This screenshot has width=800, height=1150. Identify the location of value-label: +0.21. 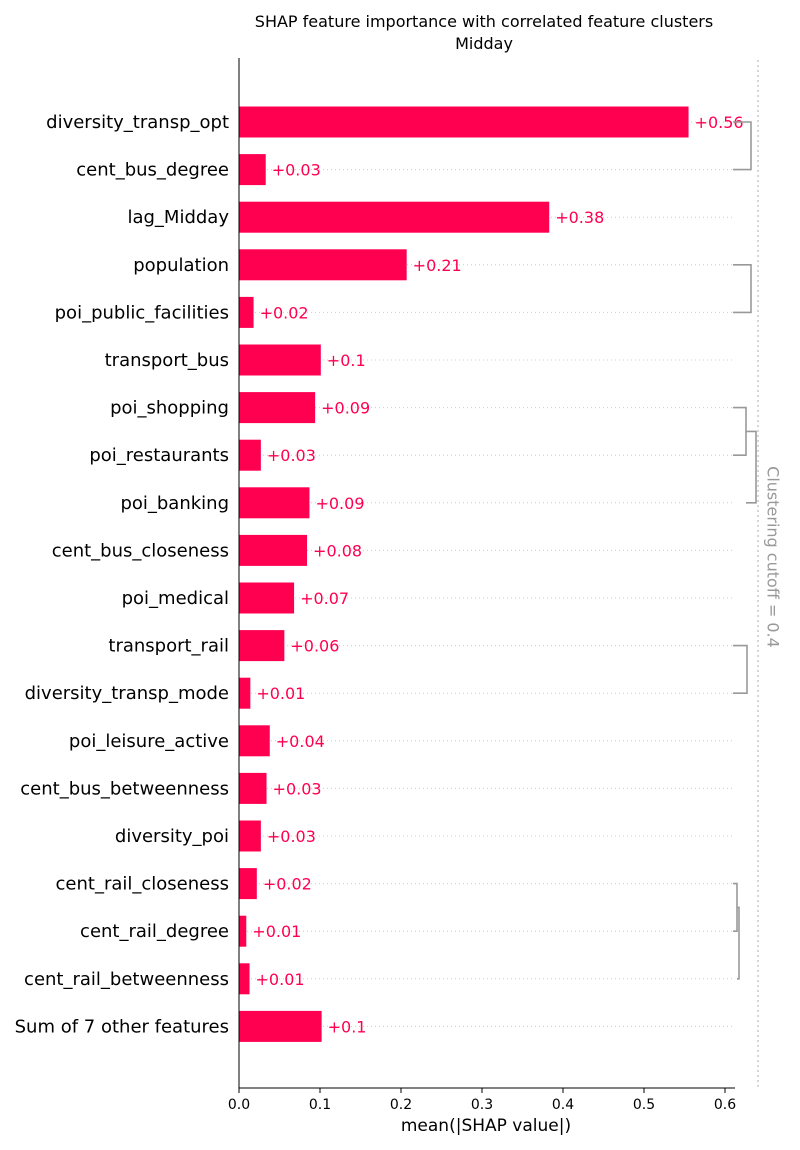
(437, 265).